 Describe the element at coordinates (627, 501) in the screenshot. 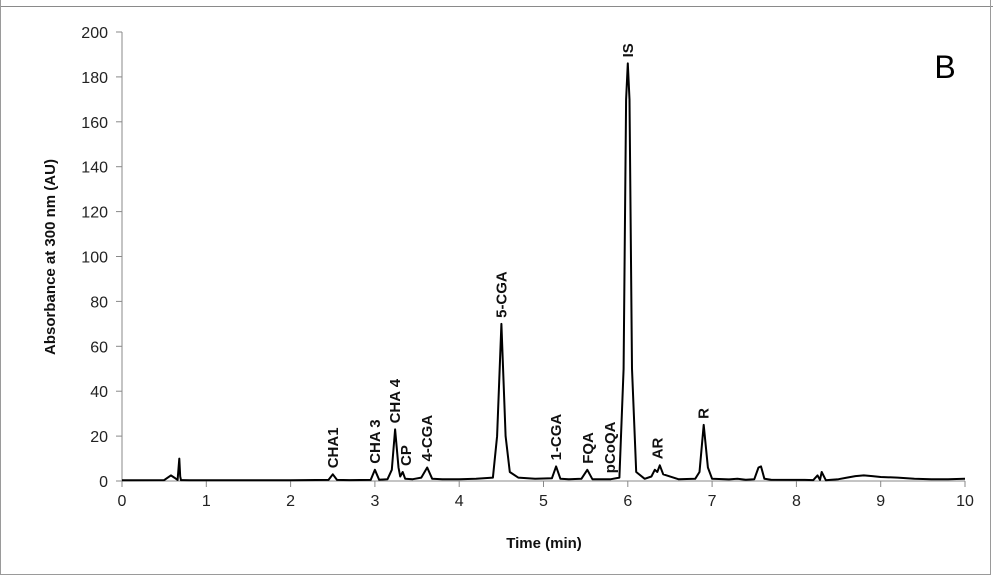

I see `x-tick-label: 6` at that location.